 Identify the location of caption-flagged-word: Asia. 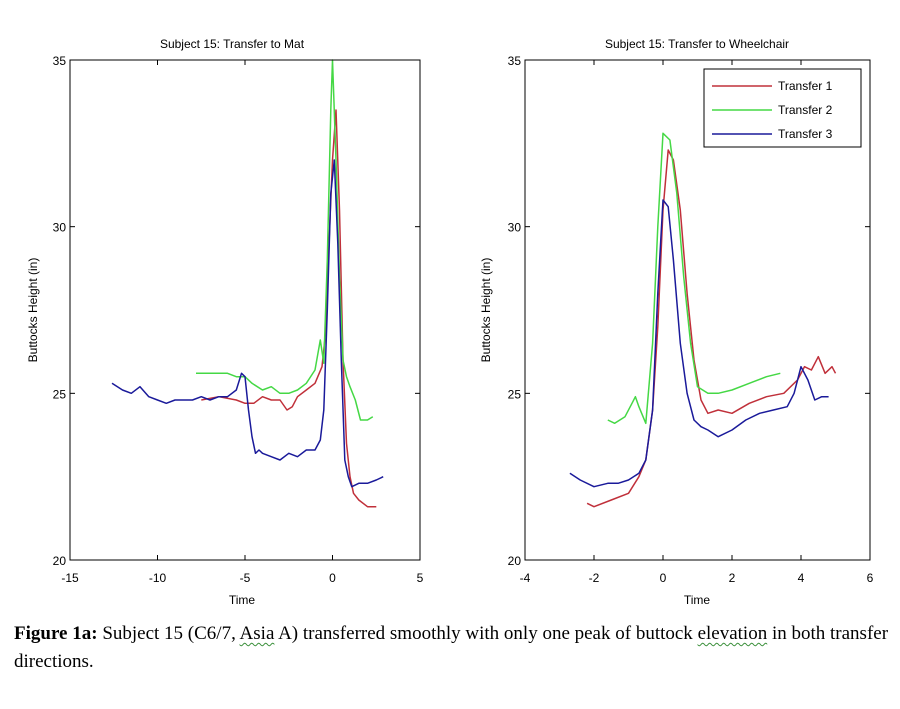
(257, 633).